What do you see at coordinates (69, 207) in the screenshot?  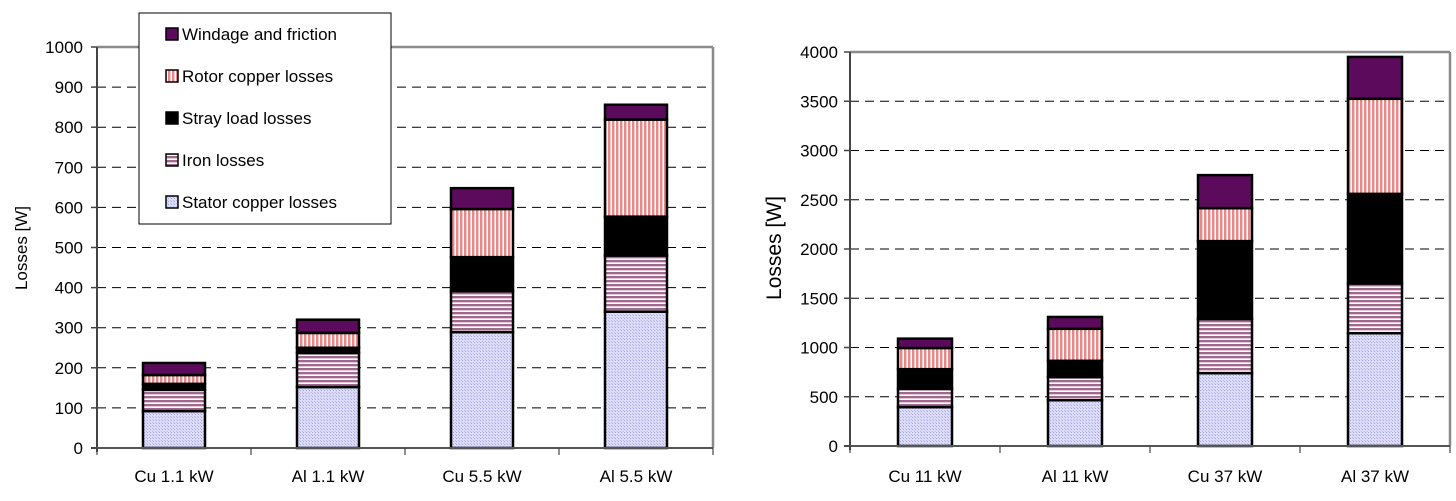 I see `y-tick-label: 600` at bounding box center [69, 207].